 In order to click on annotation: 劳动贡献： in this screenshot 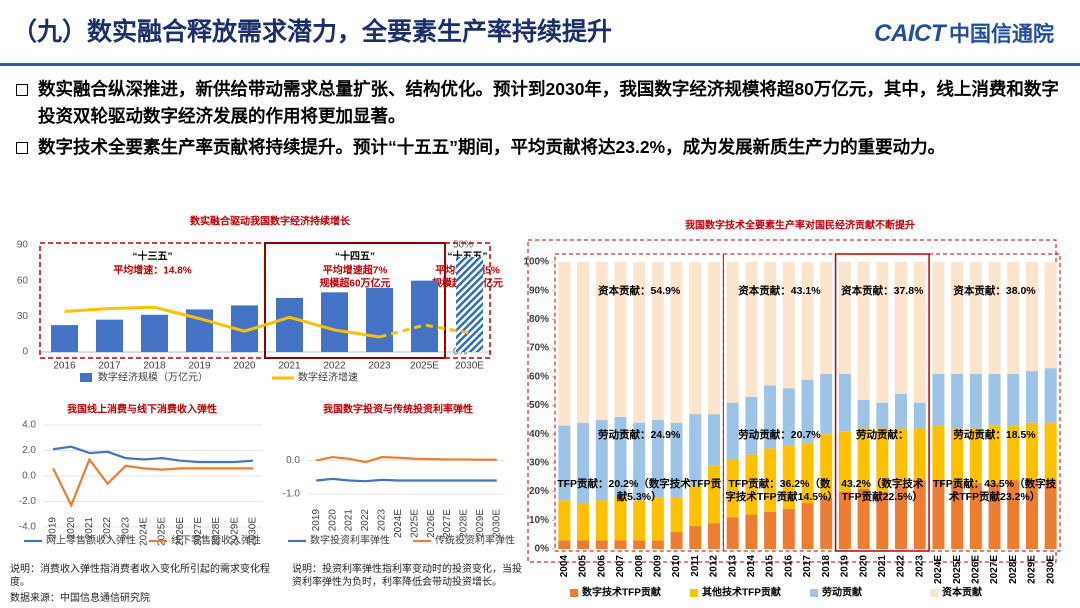, I will do `click(882, 434)`.